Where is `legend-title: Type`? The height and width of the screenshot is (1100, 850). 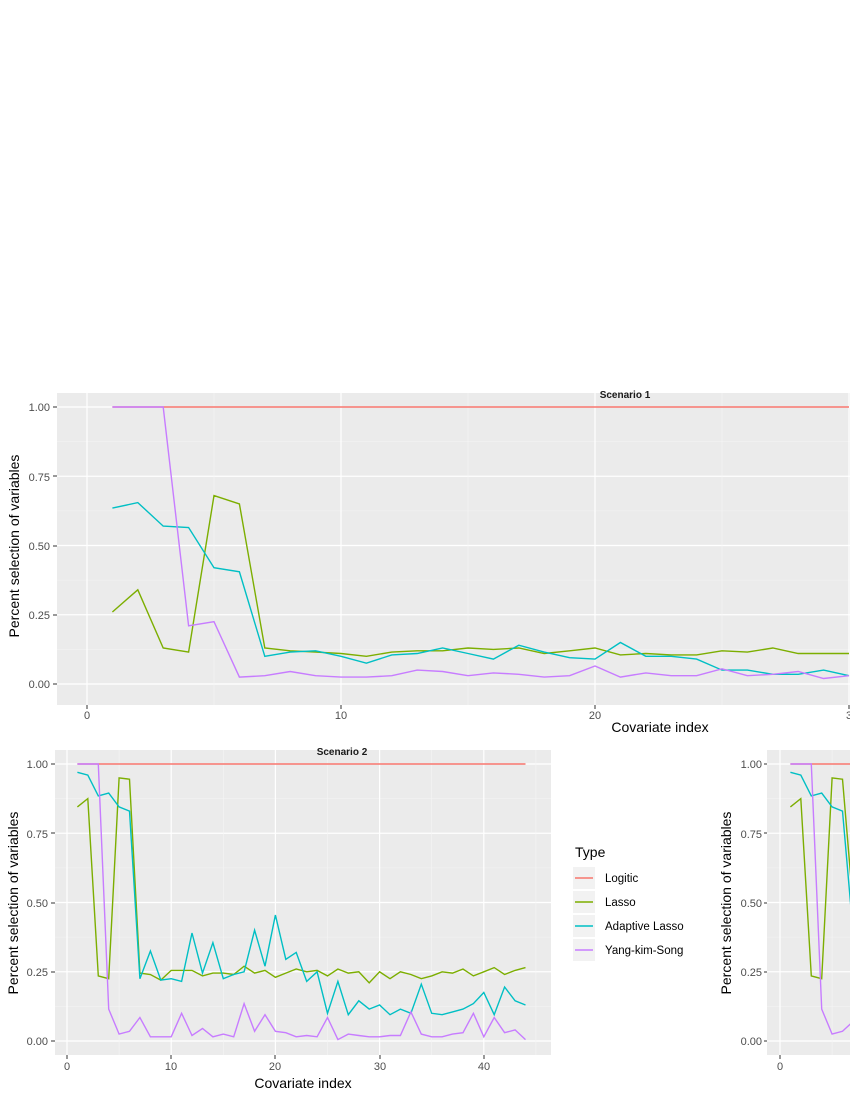 legend-title: Type is located at coordinates (590, 852).